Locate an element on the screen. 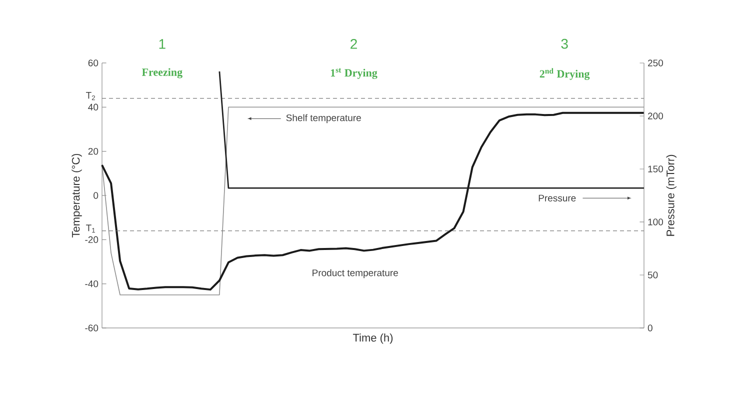  ref-line-label: T$_{2}$ is located at coordinates (90, 96).